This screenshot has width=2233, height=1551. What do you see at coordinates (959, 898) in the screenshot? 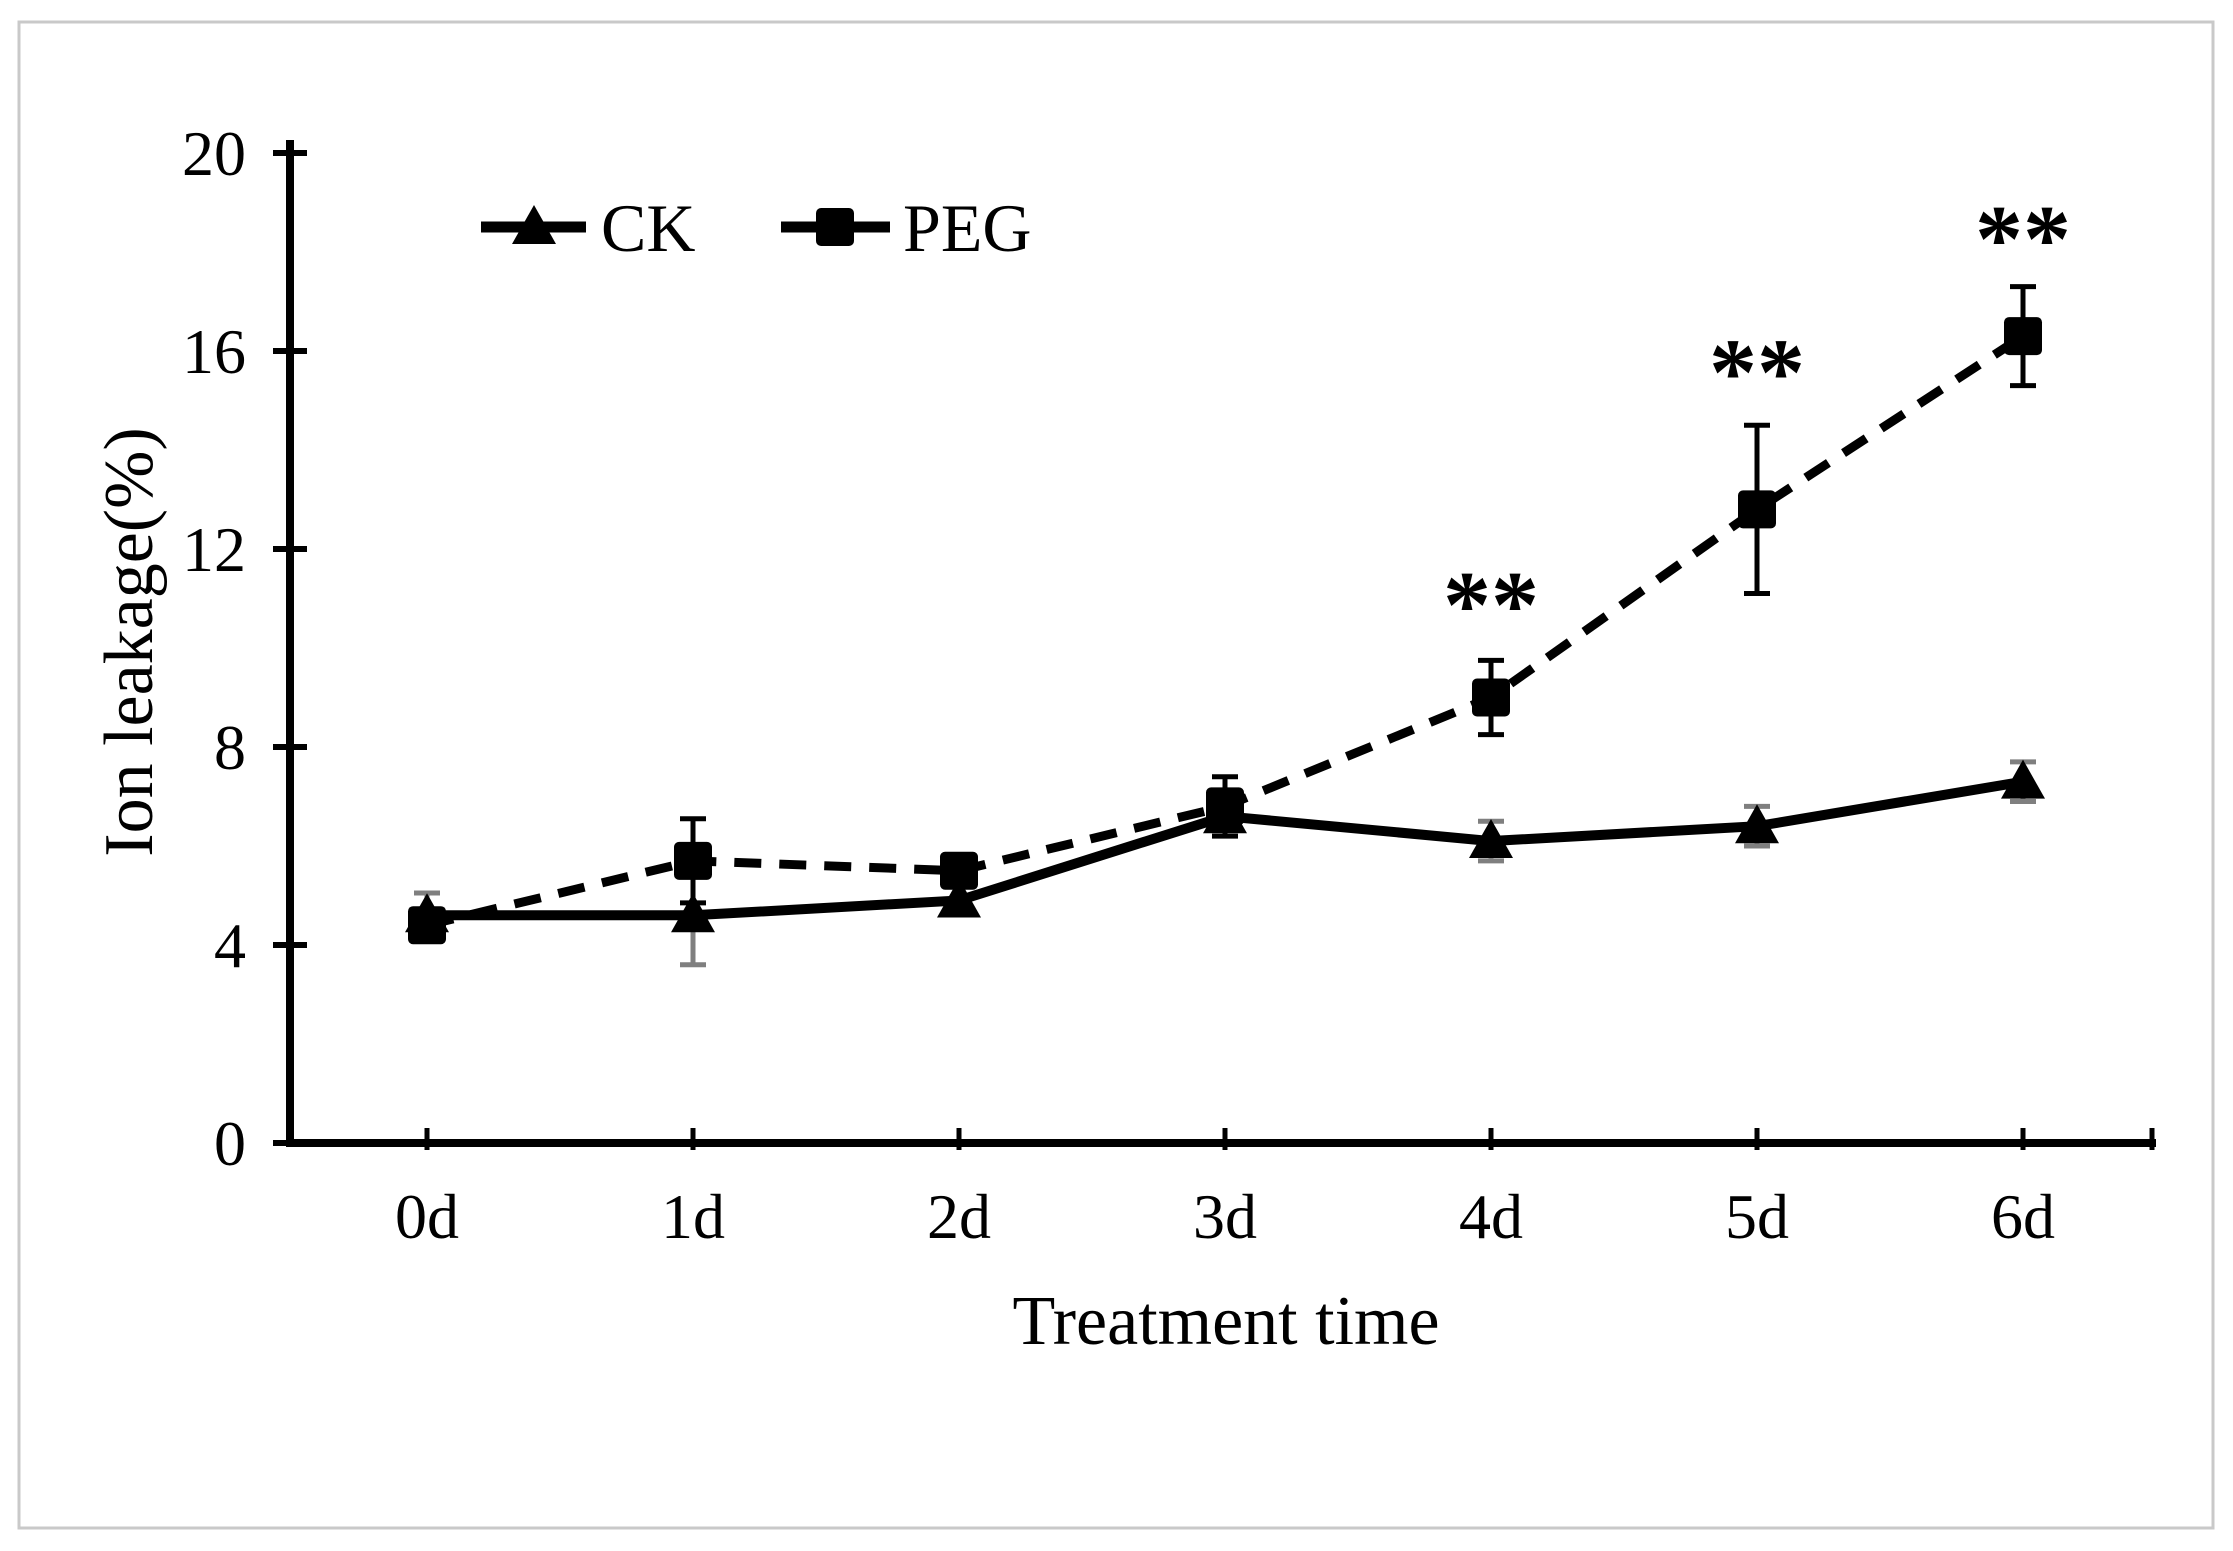
I see `triangle-marker-ck-2d` at bounding box center [959, 898].